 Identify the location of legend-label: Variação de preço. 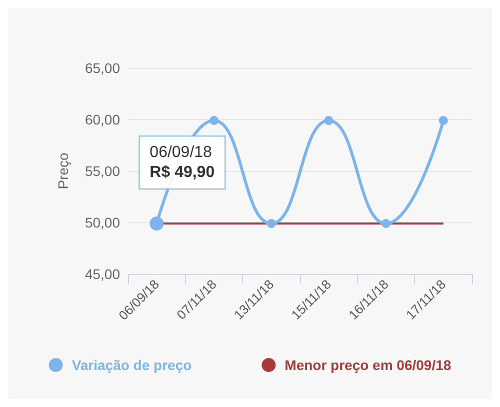
(132, 365).